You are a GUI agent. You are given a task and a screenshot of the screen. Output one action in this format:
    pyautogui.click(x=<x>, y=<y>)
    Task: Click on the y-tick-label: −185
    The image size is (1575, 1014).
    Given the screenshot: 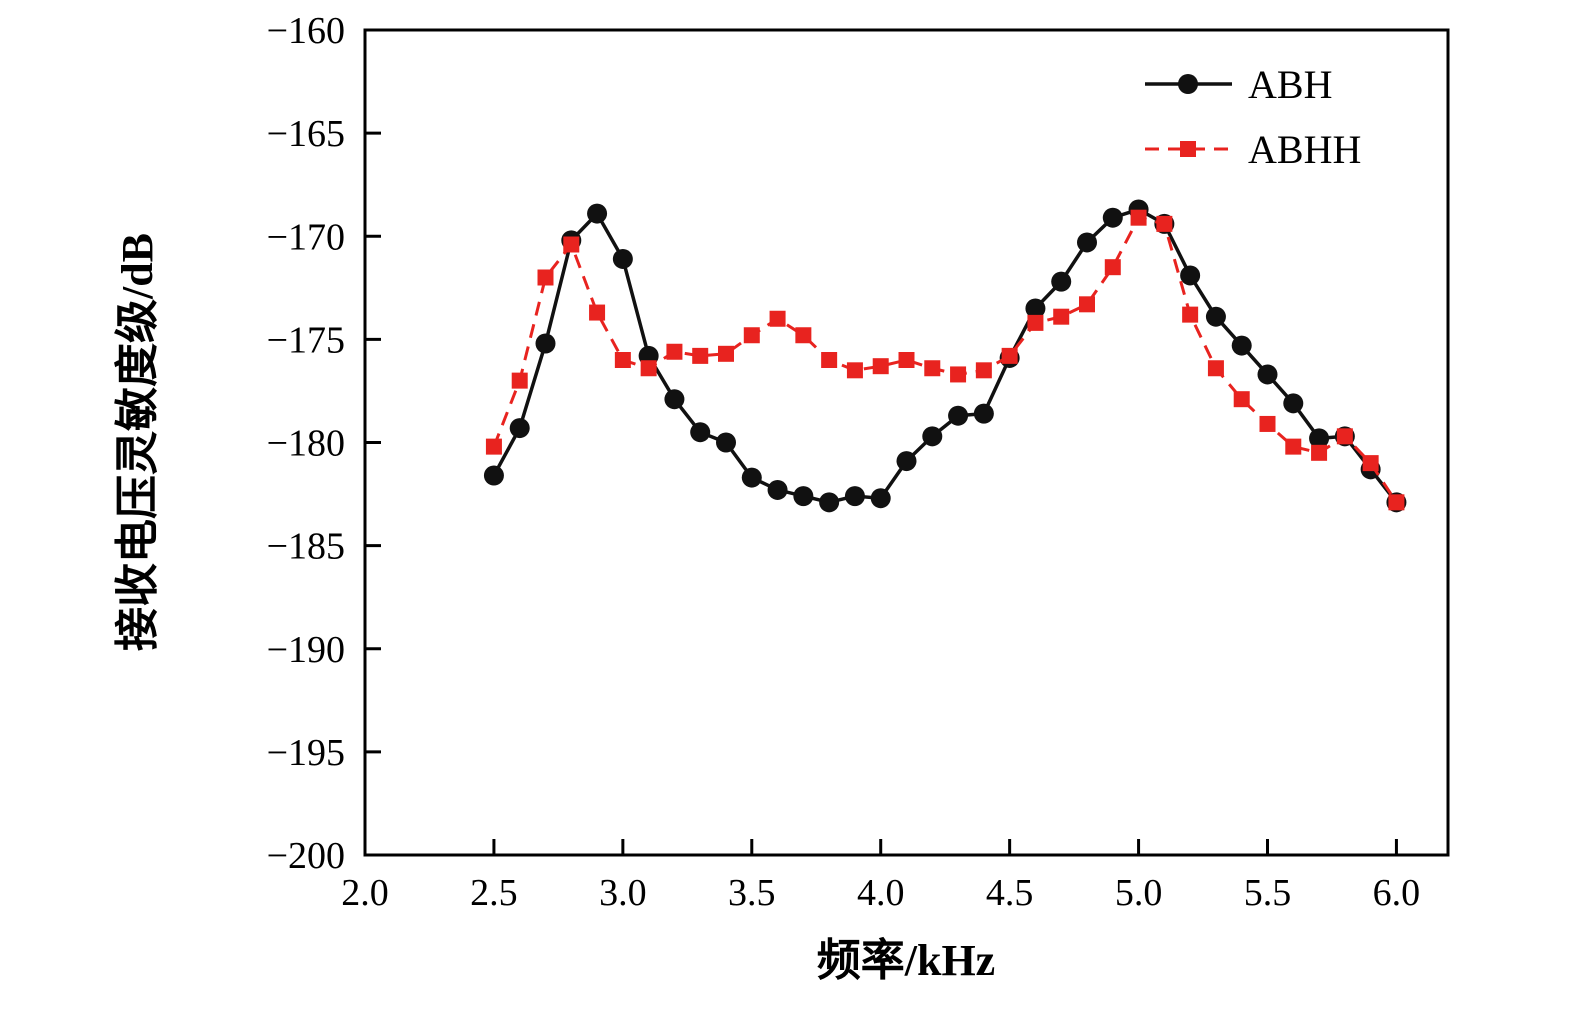 What is the action you would take?
    pyautogui.click(x=306, y=547)
    